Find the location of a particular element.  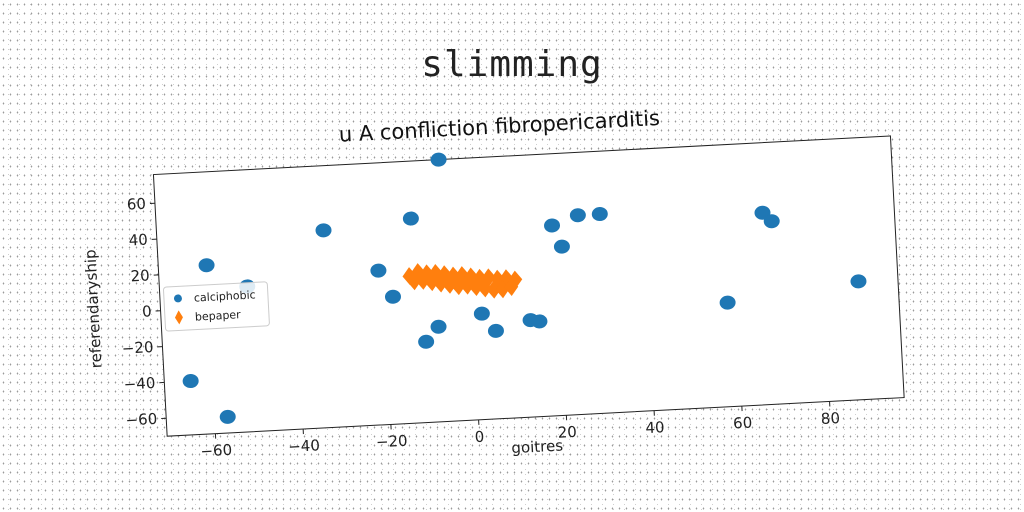

x-tick-label: −40 is located at coordinates (304, 446).